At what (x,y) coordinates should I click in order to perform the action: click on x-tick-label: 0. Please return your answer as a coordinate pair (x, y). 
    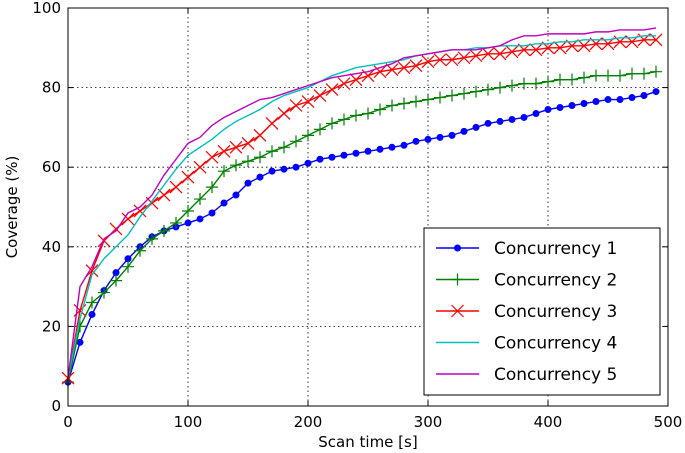
    Looking at the image, I should click on (68, 422).